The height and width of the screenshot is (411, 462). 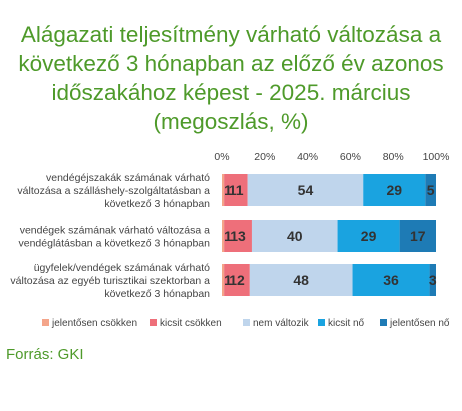 I want to click on data-label: 48, so click(x=301, y=280).